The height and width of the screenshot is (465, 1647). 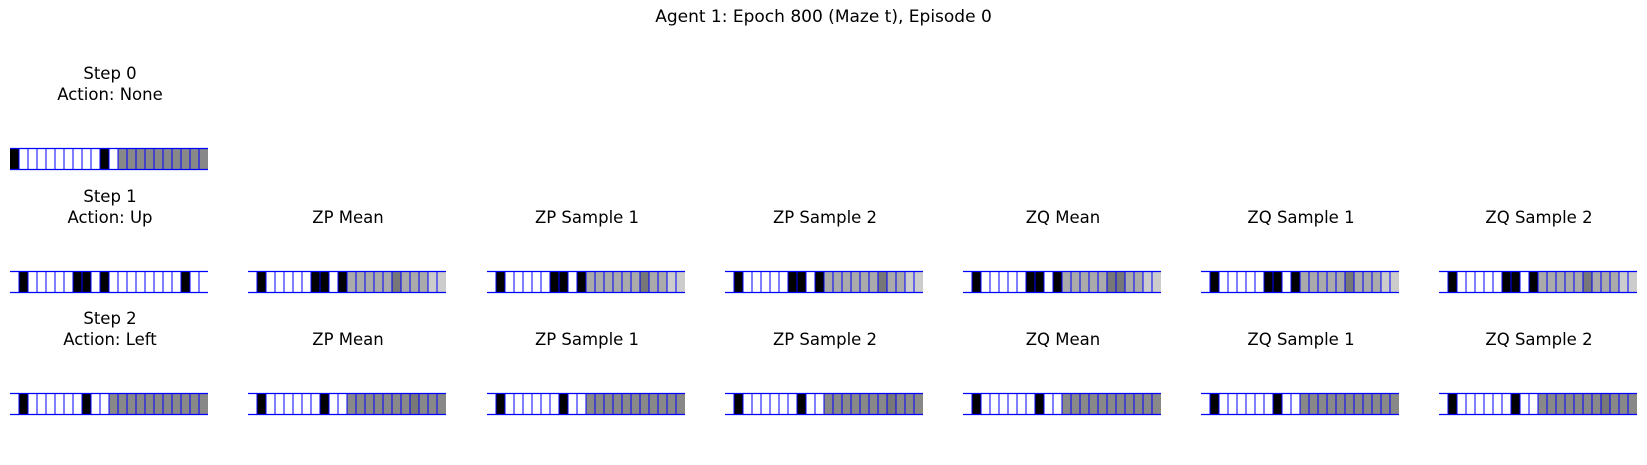 What do you see at coordinates (825, 217) in the screenshot?
I see `panel-title: ZP Sample 2` at bounding box center [825, 217].